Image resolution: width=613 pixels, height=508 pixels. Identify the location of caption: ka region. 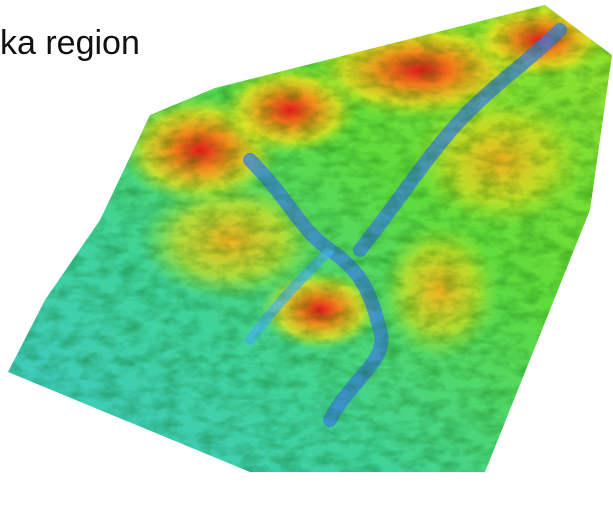
(70, 43).